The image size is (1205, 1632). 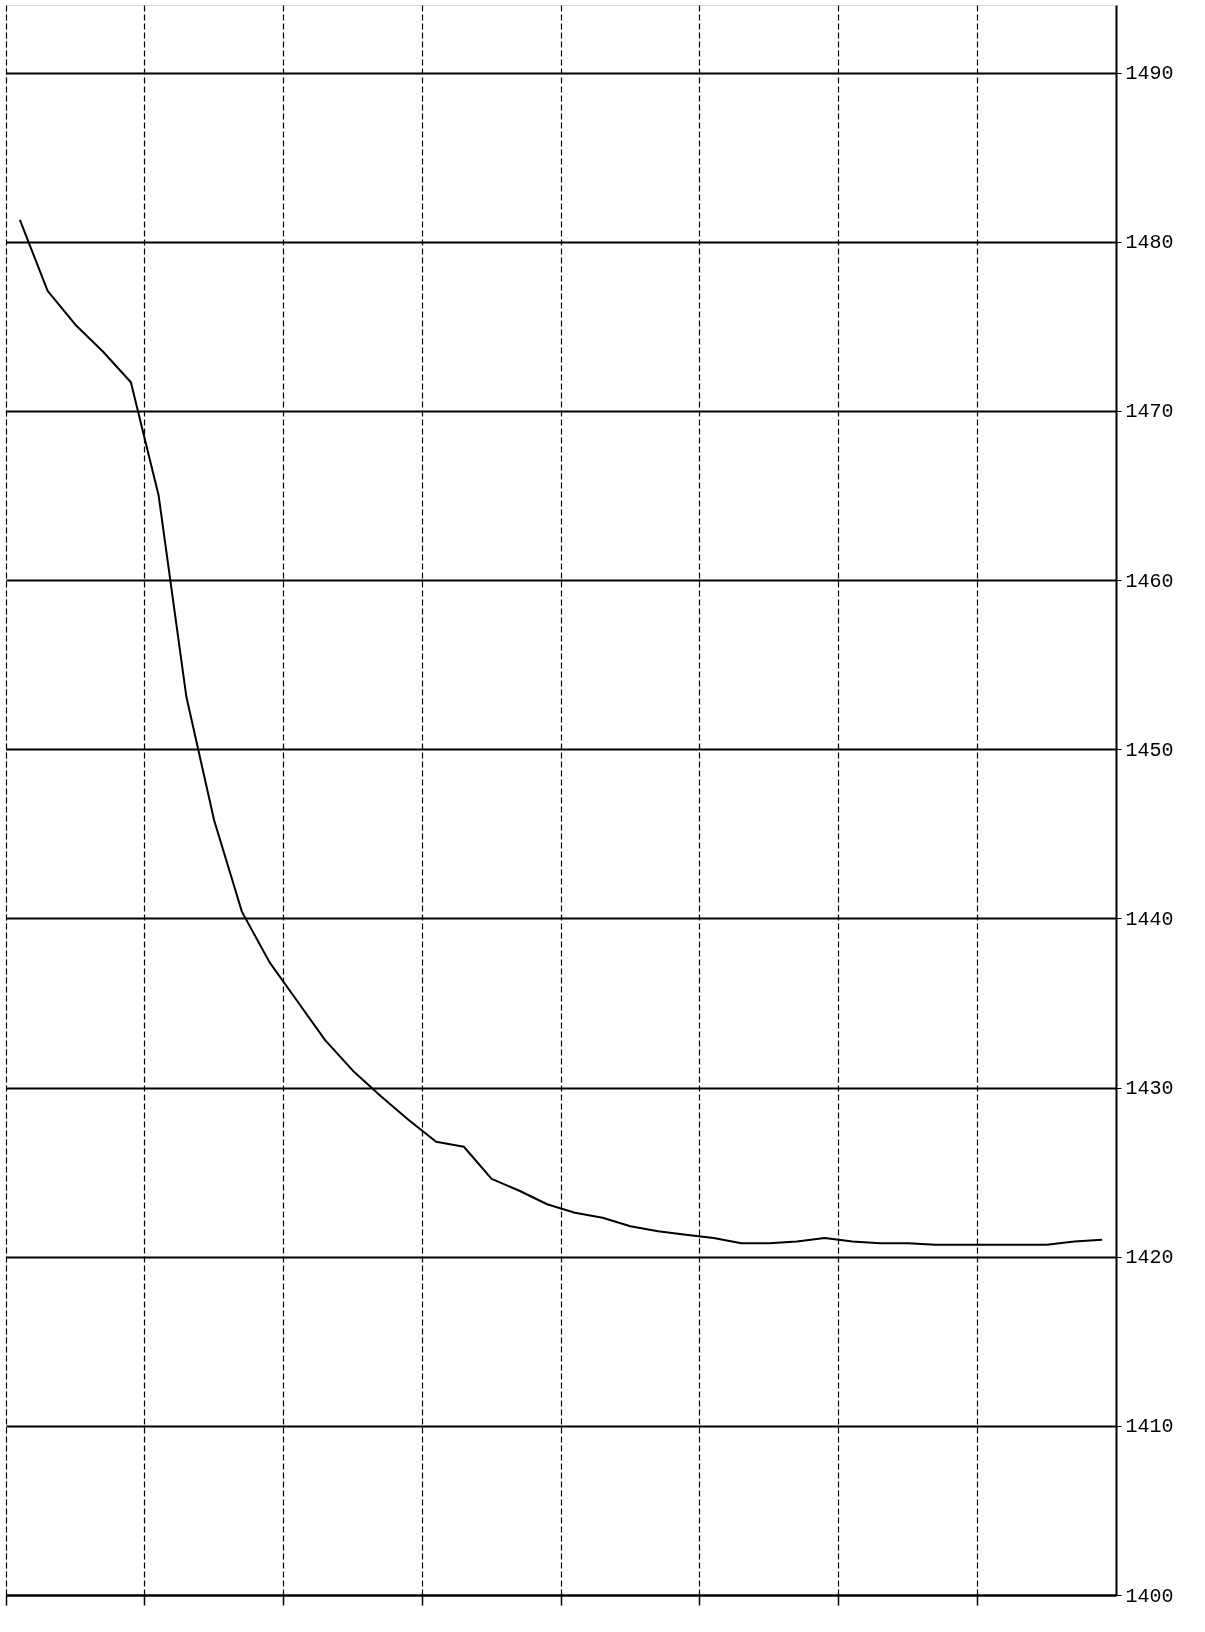 What do you see at coordinates (1149, 1596) in the screenshot?
I see `y-tick-label: 1400` at bounding box center [1149, 1596].